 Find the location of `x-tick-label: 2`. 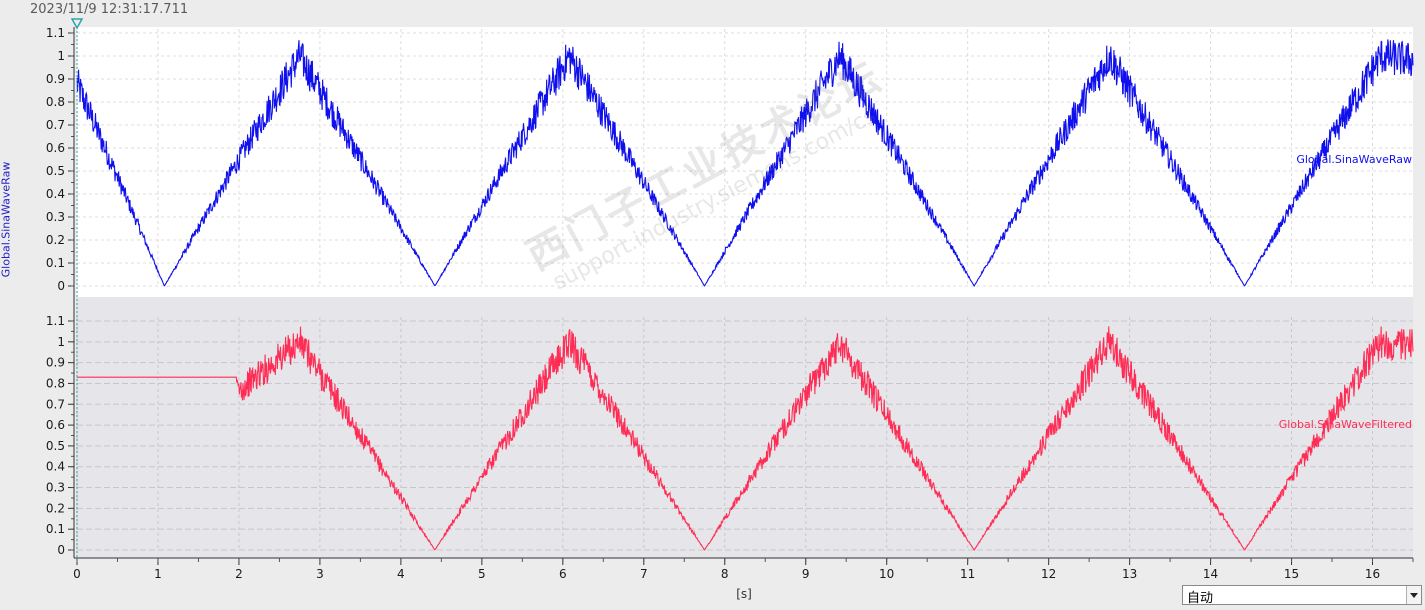

x-tick-label: 2 is located at coordinates (239, 574).